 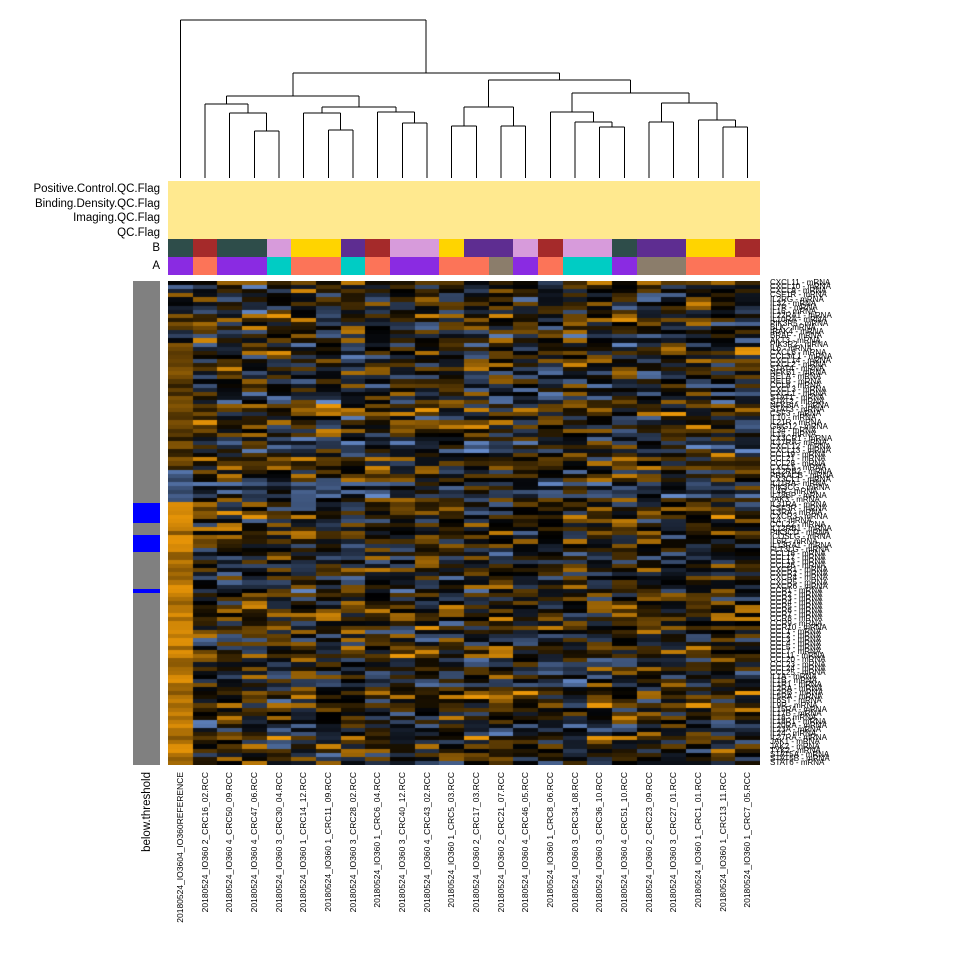 I want to click on row-label: CCR3 - mRNA, so click(x=796, y=598).